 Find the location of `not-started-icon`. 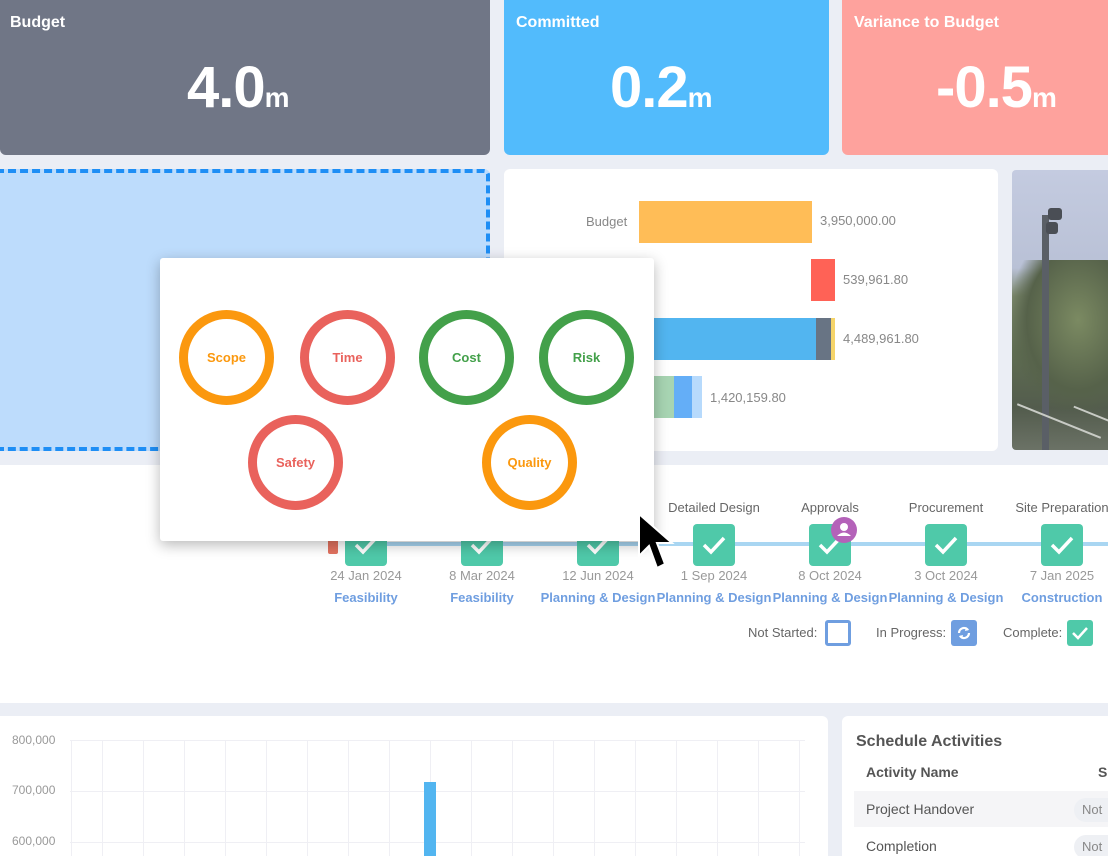

not-started-icon is located at coordinates (838, 633).